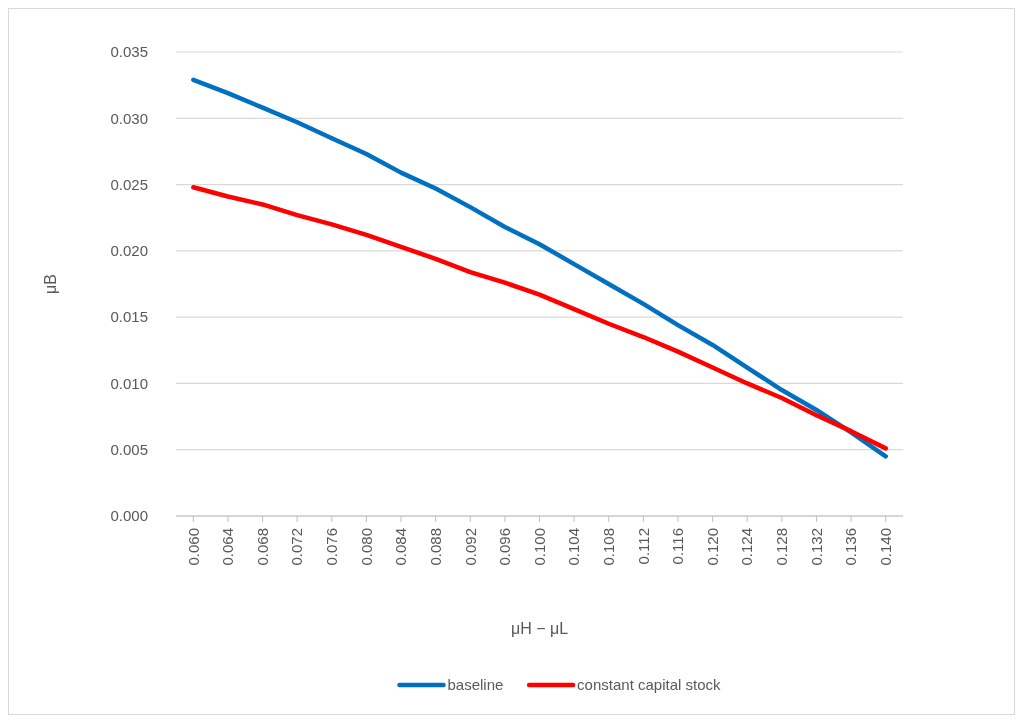 This screenshot has width=1023, height=723. What do you see at coordinates (851, 547) in the screenshot?
I see `x-tick-label: 0.136` at bounding box center [851, 547].